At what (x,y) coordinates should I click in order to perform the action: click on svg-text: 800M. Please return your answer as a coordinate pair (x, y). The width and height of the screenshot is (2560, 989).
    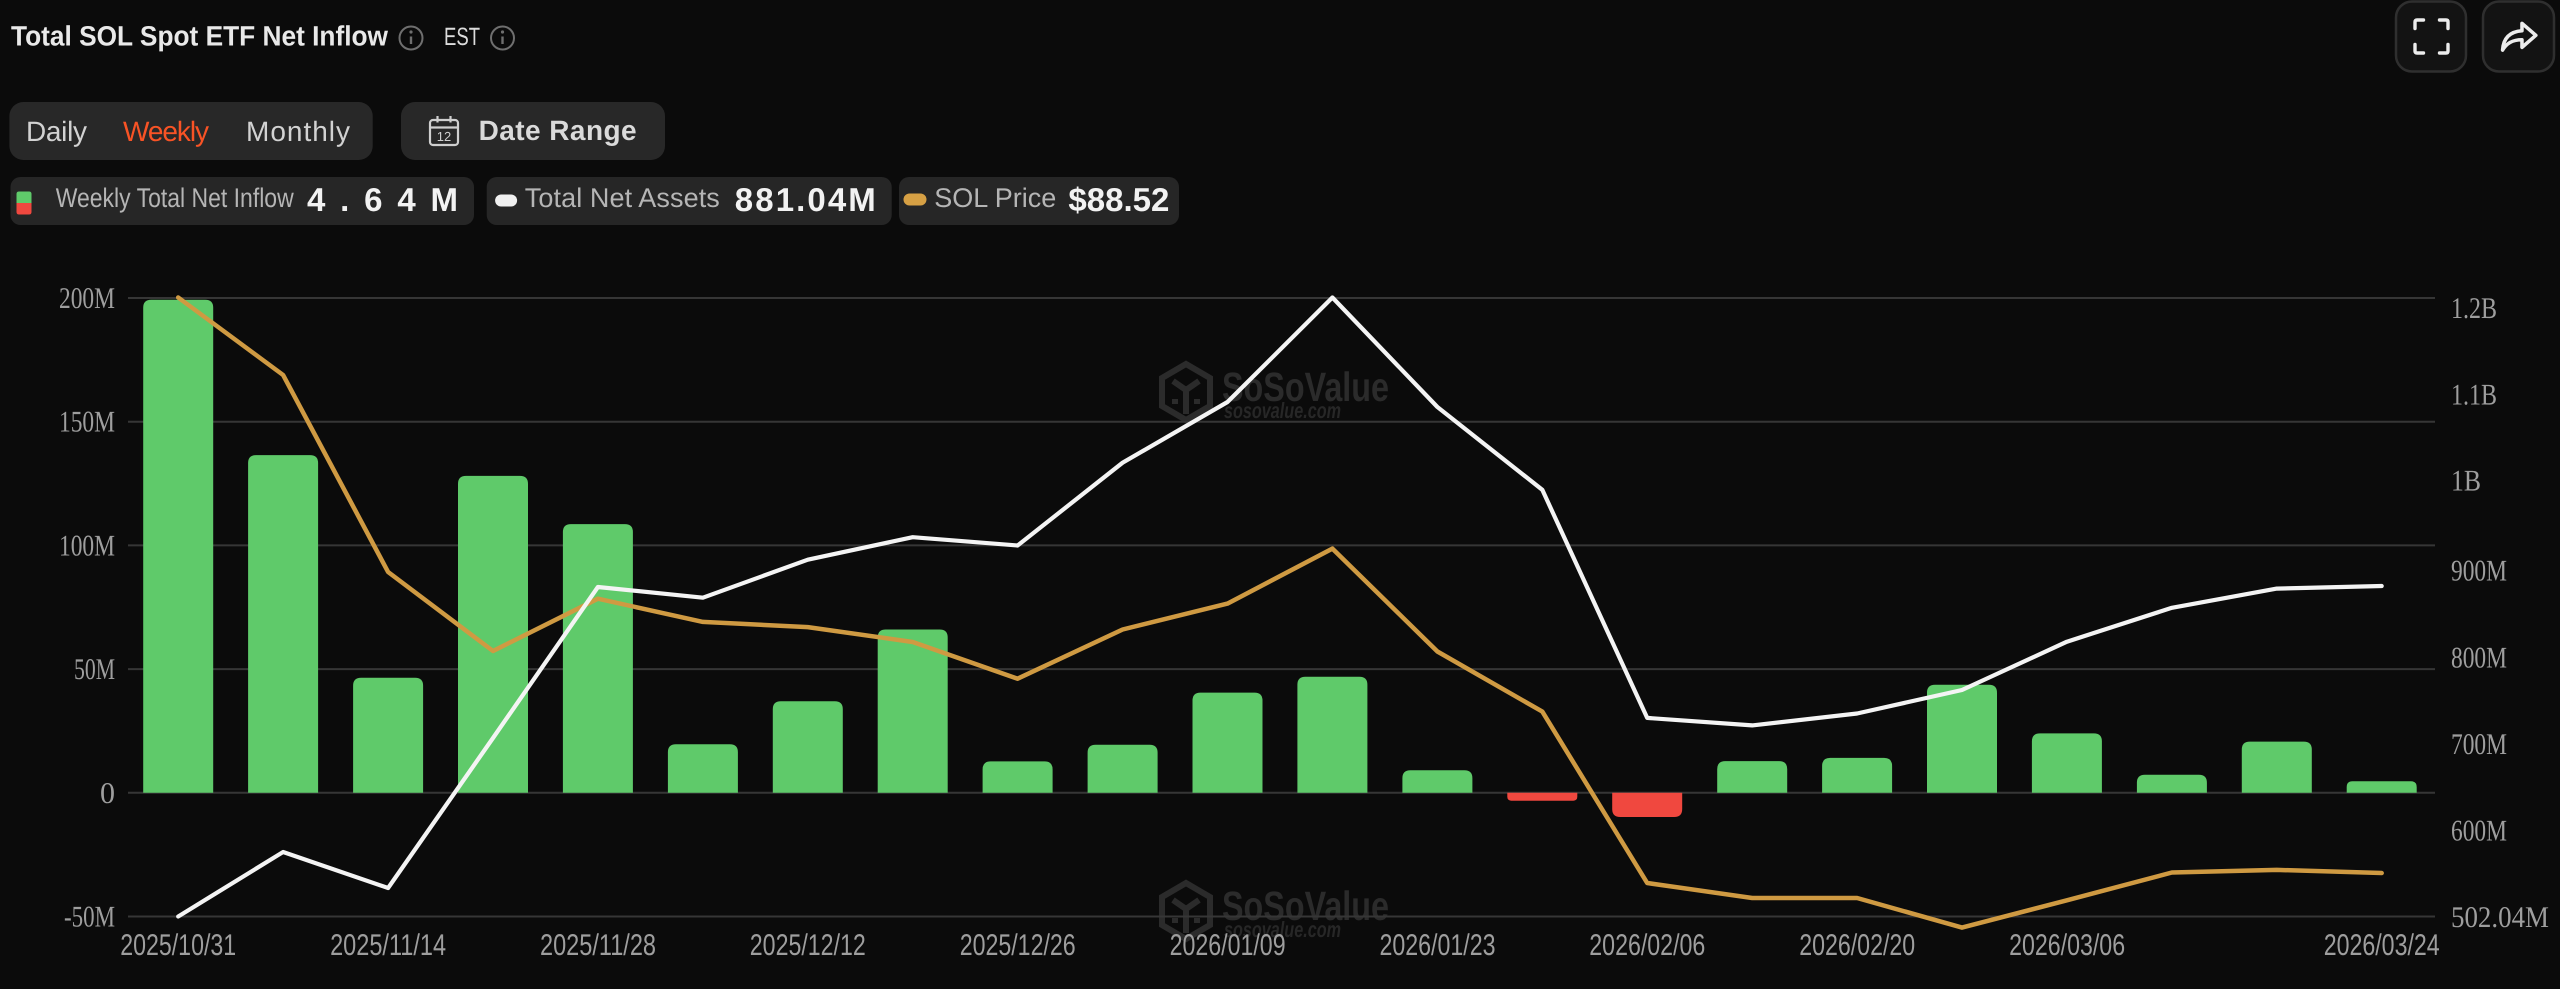
    Looking at the image, I should click on (2479, 657).